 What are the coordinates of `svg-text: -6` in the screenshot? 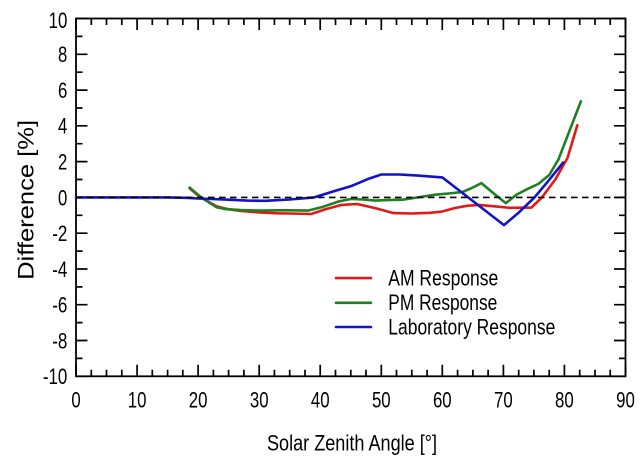 It's located at (59, 305).